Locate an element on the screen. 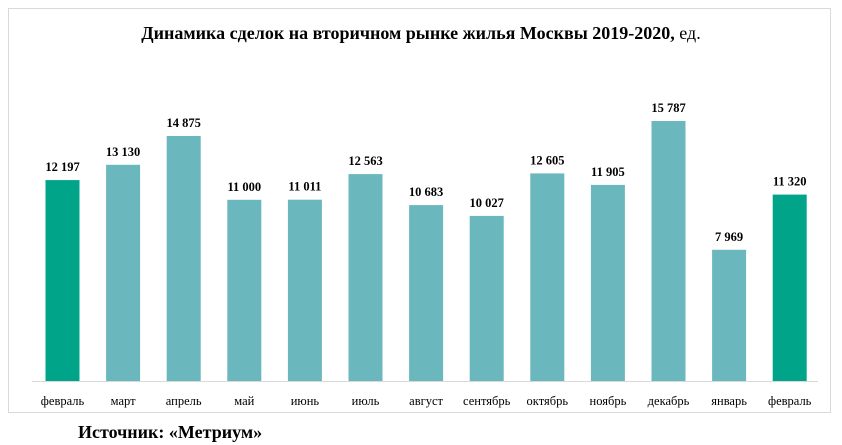 This screenshot has height=445, width=842. category-label-9: ноябрь is located at coordinates (608, 401).